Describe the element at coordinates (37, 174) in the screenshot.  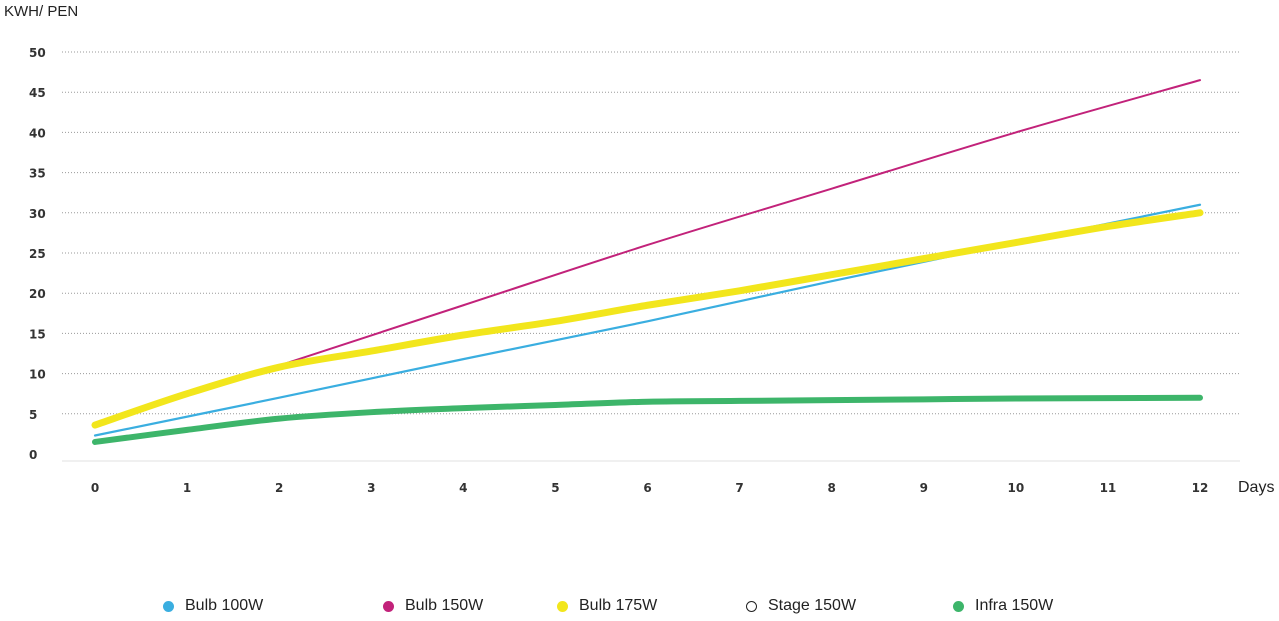
I see `y-tick-label: 35` at that location.